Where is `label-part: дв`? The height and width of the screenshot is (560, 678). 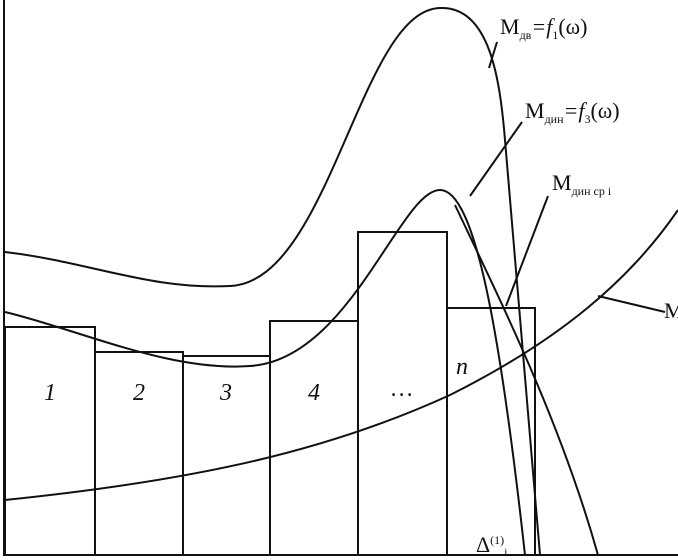
label-part: дв is located at coordinates (526, 35).